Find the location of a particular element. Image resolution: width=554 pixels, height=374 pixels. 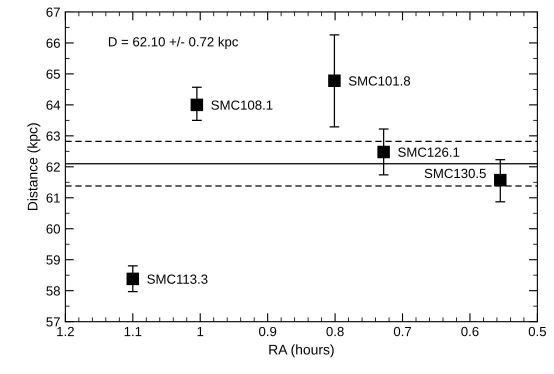

y-tick-label: 64 is located at coordinates (53, 105).